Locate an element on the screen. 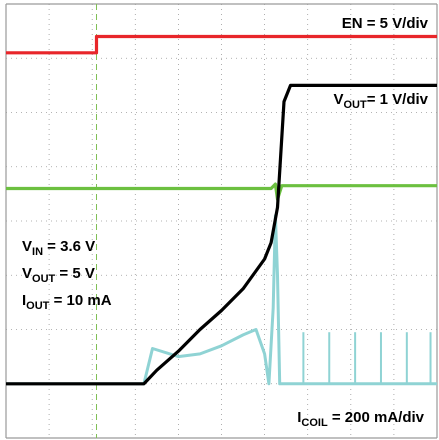 The image size is (439, 440). condition-label-2: IOUT = 10 mA is located at coordinates (67, 302).